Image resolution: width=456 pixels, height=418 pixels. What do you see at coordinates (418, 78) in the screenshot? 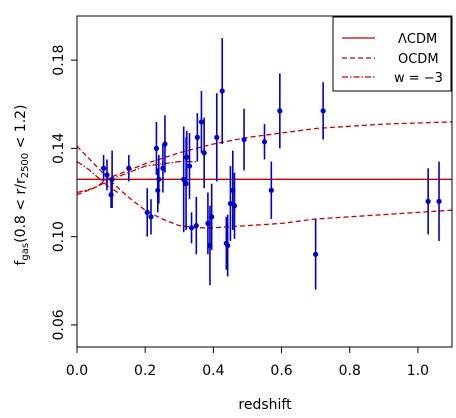
I see `legend-label-w3: w = −3` at bounding box center [418, 78].